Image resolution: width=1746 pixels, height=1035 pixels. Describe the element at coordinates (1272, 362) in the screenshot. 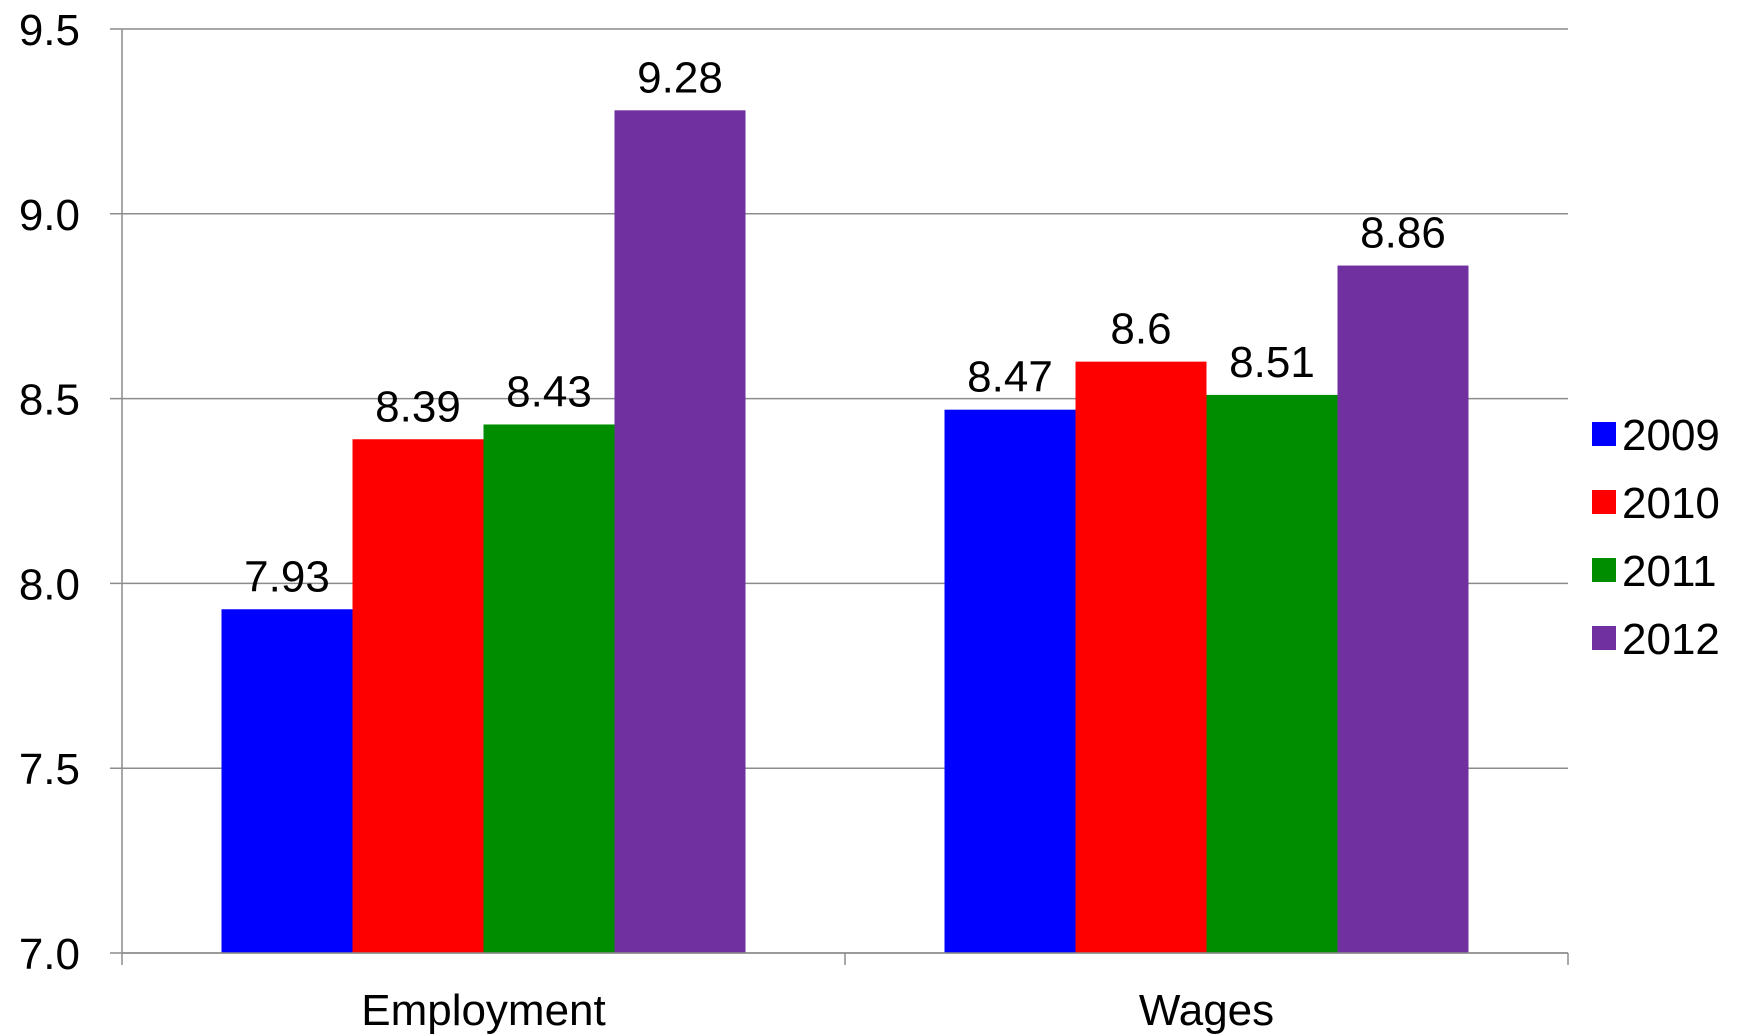

I see `data-label: 8.51` at that location.